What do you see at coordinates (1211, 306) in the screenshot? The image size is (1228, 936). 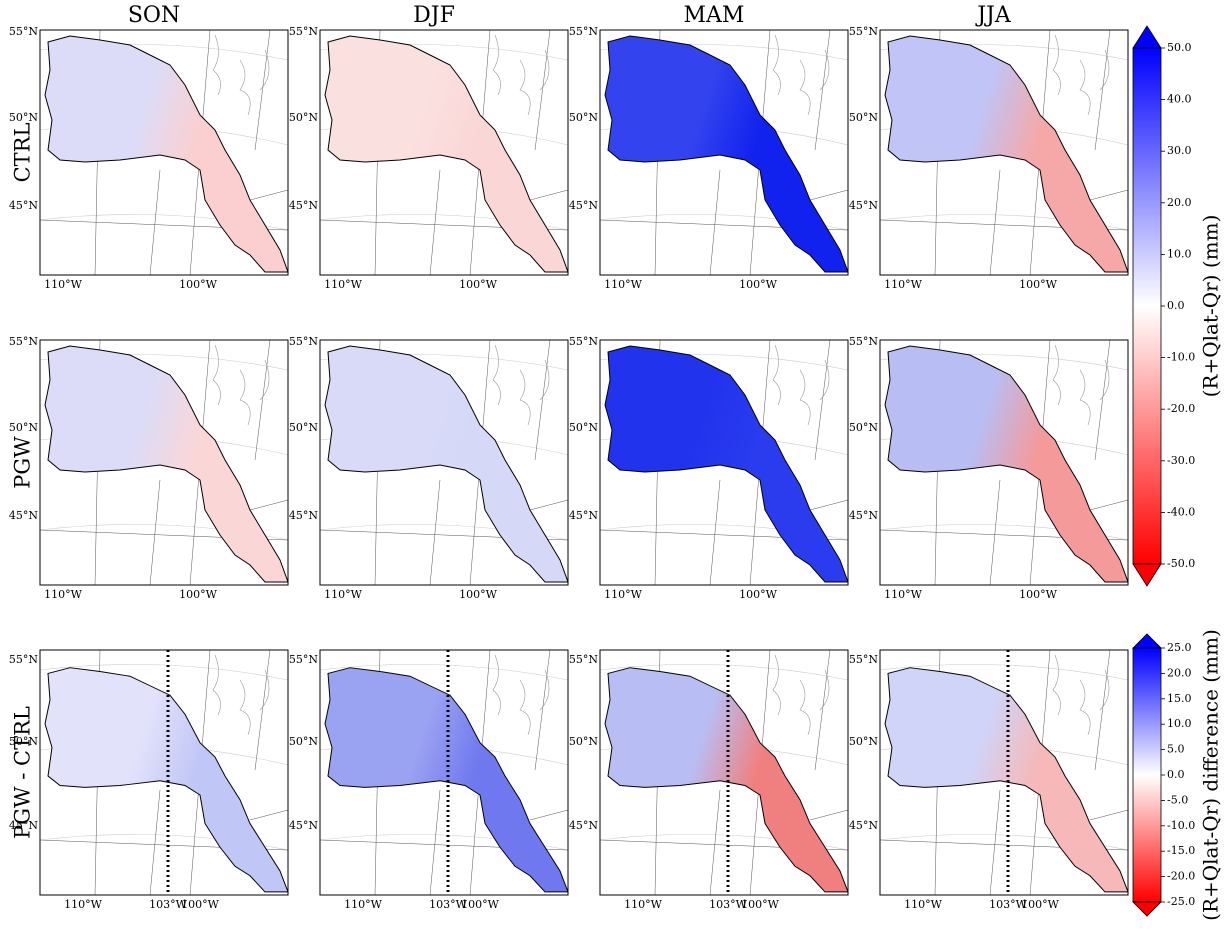 I see `colorbar-label: (R+Qlat-Qr) (mm)` at bounding box center [1211, 306].